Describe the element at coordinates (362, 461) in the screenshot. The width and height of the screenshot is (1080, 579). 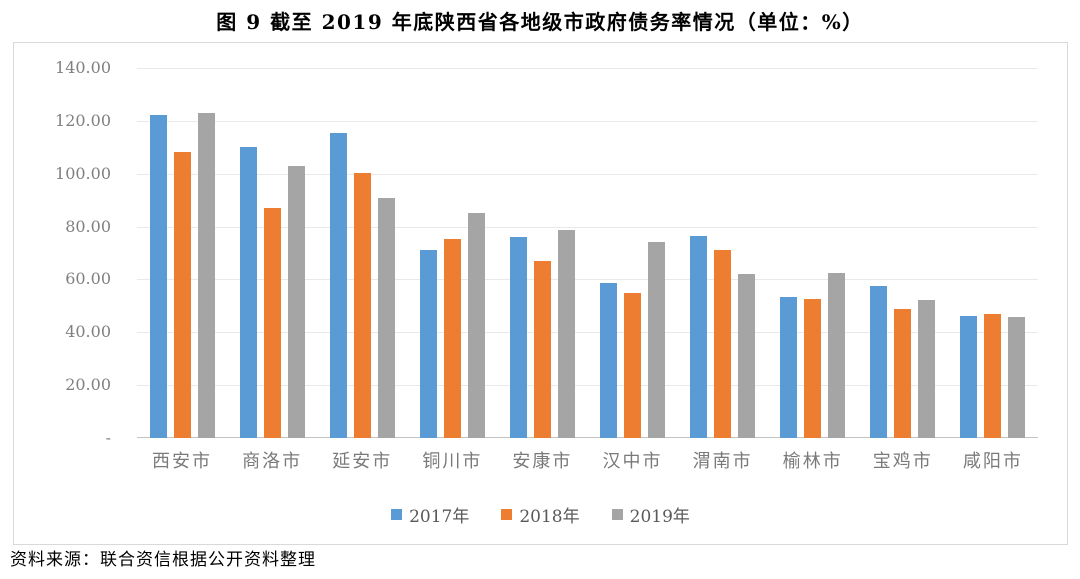
I see `x-axis-label: 延安市` at that location.